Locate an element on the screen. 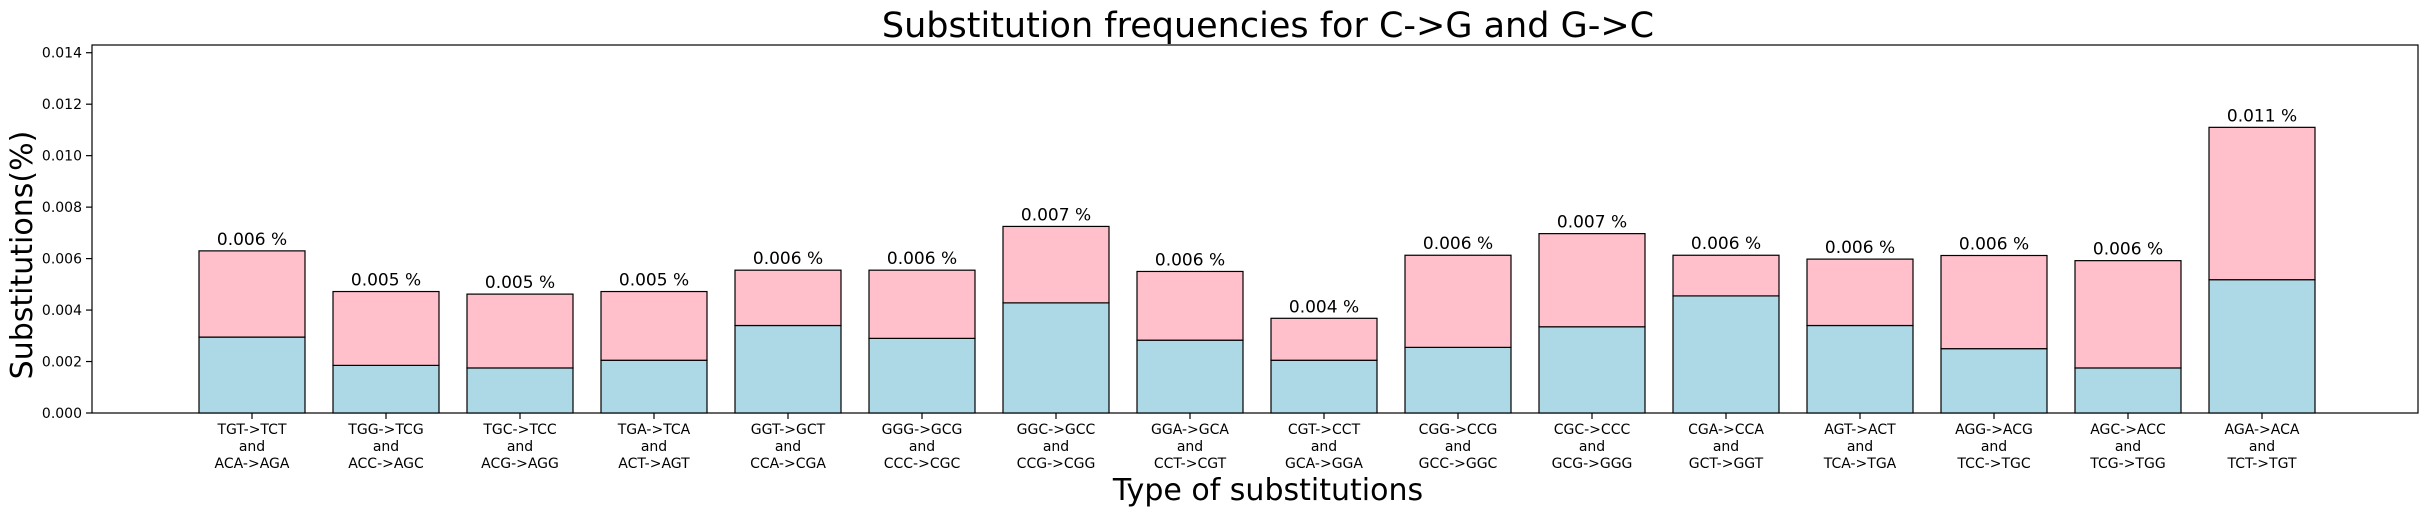 This screenshot has height=514, width=2428. x-tick-label: GGC->GCC and CCG->CGG is located at coordinates (1056, 447).